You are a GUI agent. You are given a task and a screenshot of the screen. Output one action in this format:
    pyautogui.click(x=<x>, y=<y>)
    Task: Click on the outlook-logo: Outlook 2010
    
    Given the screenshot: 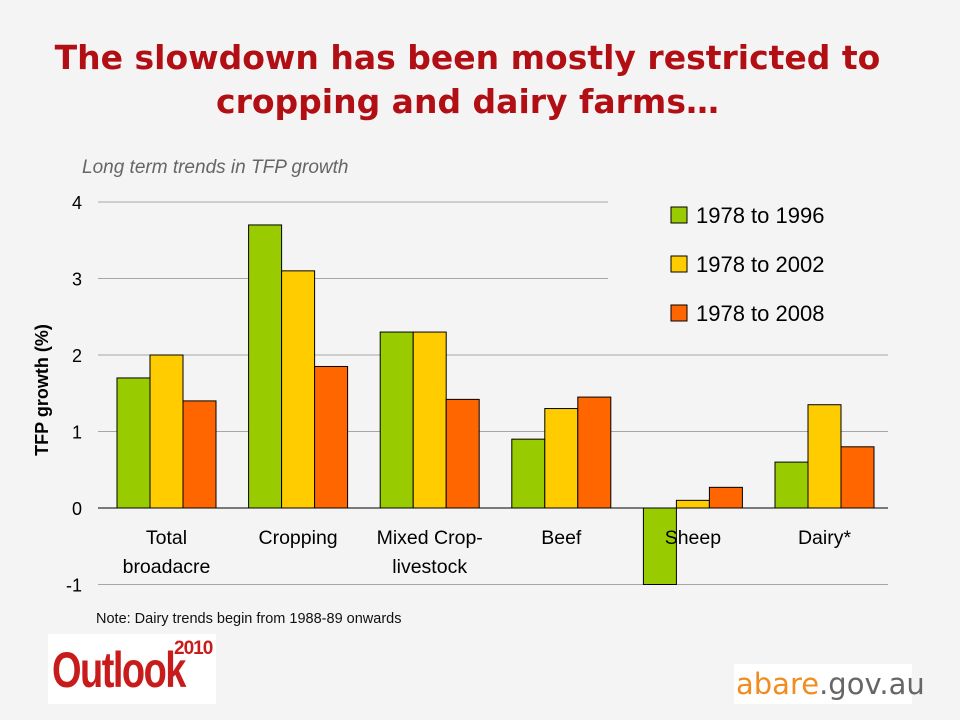 What is the action you would take?
    pyautogui.click(x=132, y=669)
    